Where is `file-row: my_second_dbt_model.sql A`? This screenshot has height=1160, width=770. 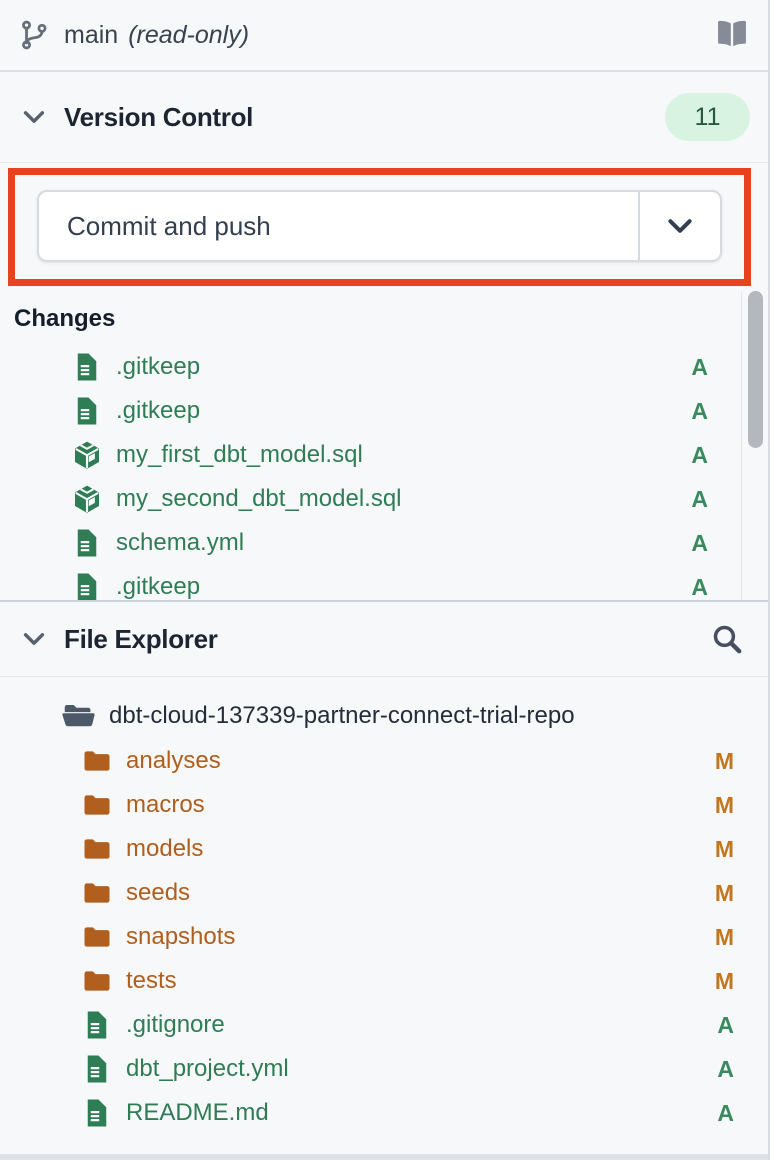 file-row: my_second_dbt_model.sql A is located at coordinates (384, 499).